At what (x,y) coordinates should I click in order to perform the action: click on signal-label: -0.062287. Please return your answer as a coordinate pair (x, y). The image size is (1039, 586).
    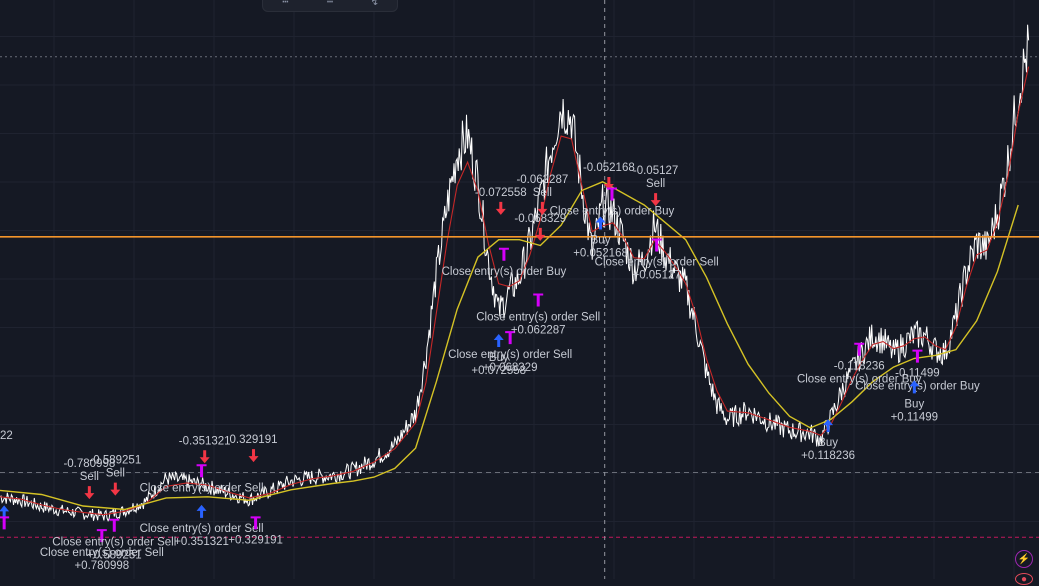
    Looking at the image, I should click on (542, 180).